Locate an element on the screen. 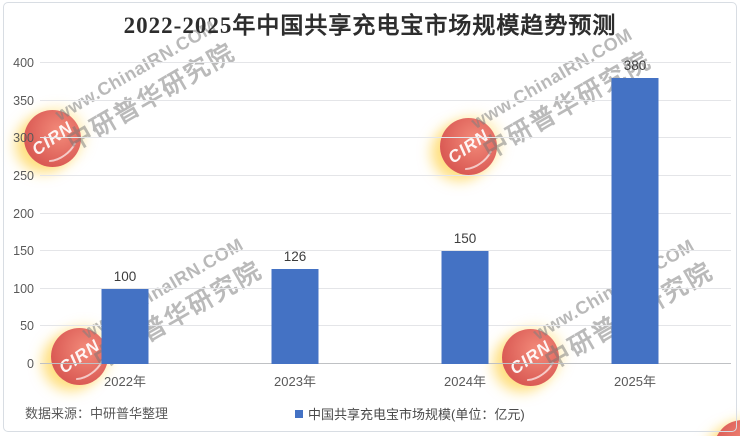 The image size is (740, 436). bar-2022年 is located at coordinates (125, 326).